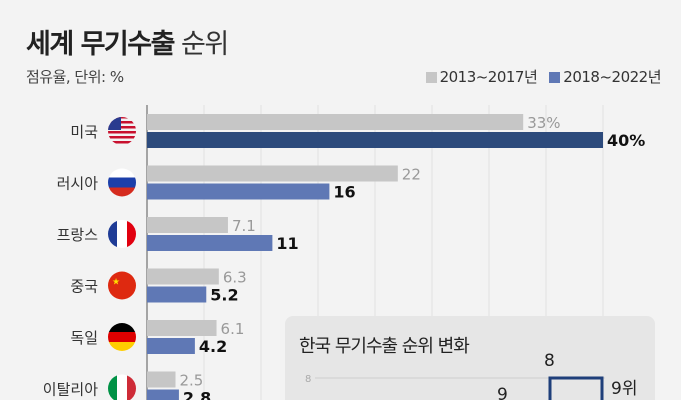  What do you see at coordinates (502, 392) in the screenshot?
I see `inset-point-label: 9` at bounding box center [502, 392].